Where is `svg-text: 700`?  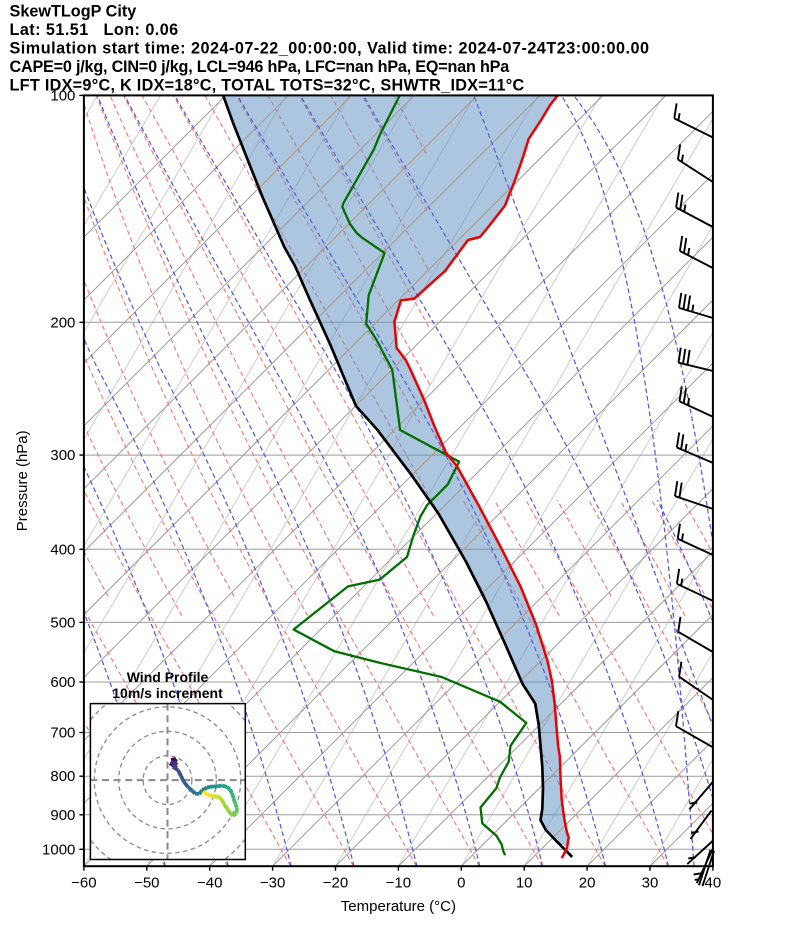 svg-text: 700 is located at coordinates (62, 733).